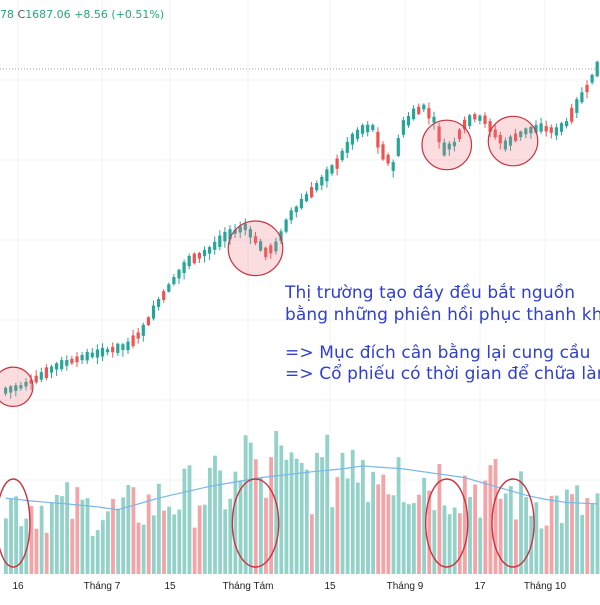 The width and height of the screenshot is (600, 605). I want to click on x-tick-label-0: 16, so click(18, 586).